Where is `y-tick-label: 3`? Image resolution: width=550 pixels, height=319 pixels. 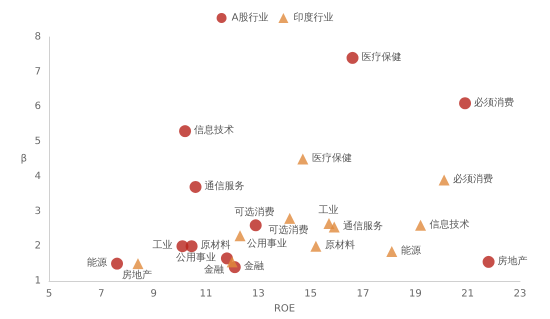
y-tick-label: 3 is located at coordinates (37, 211).